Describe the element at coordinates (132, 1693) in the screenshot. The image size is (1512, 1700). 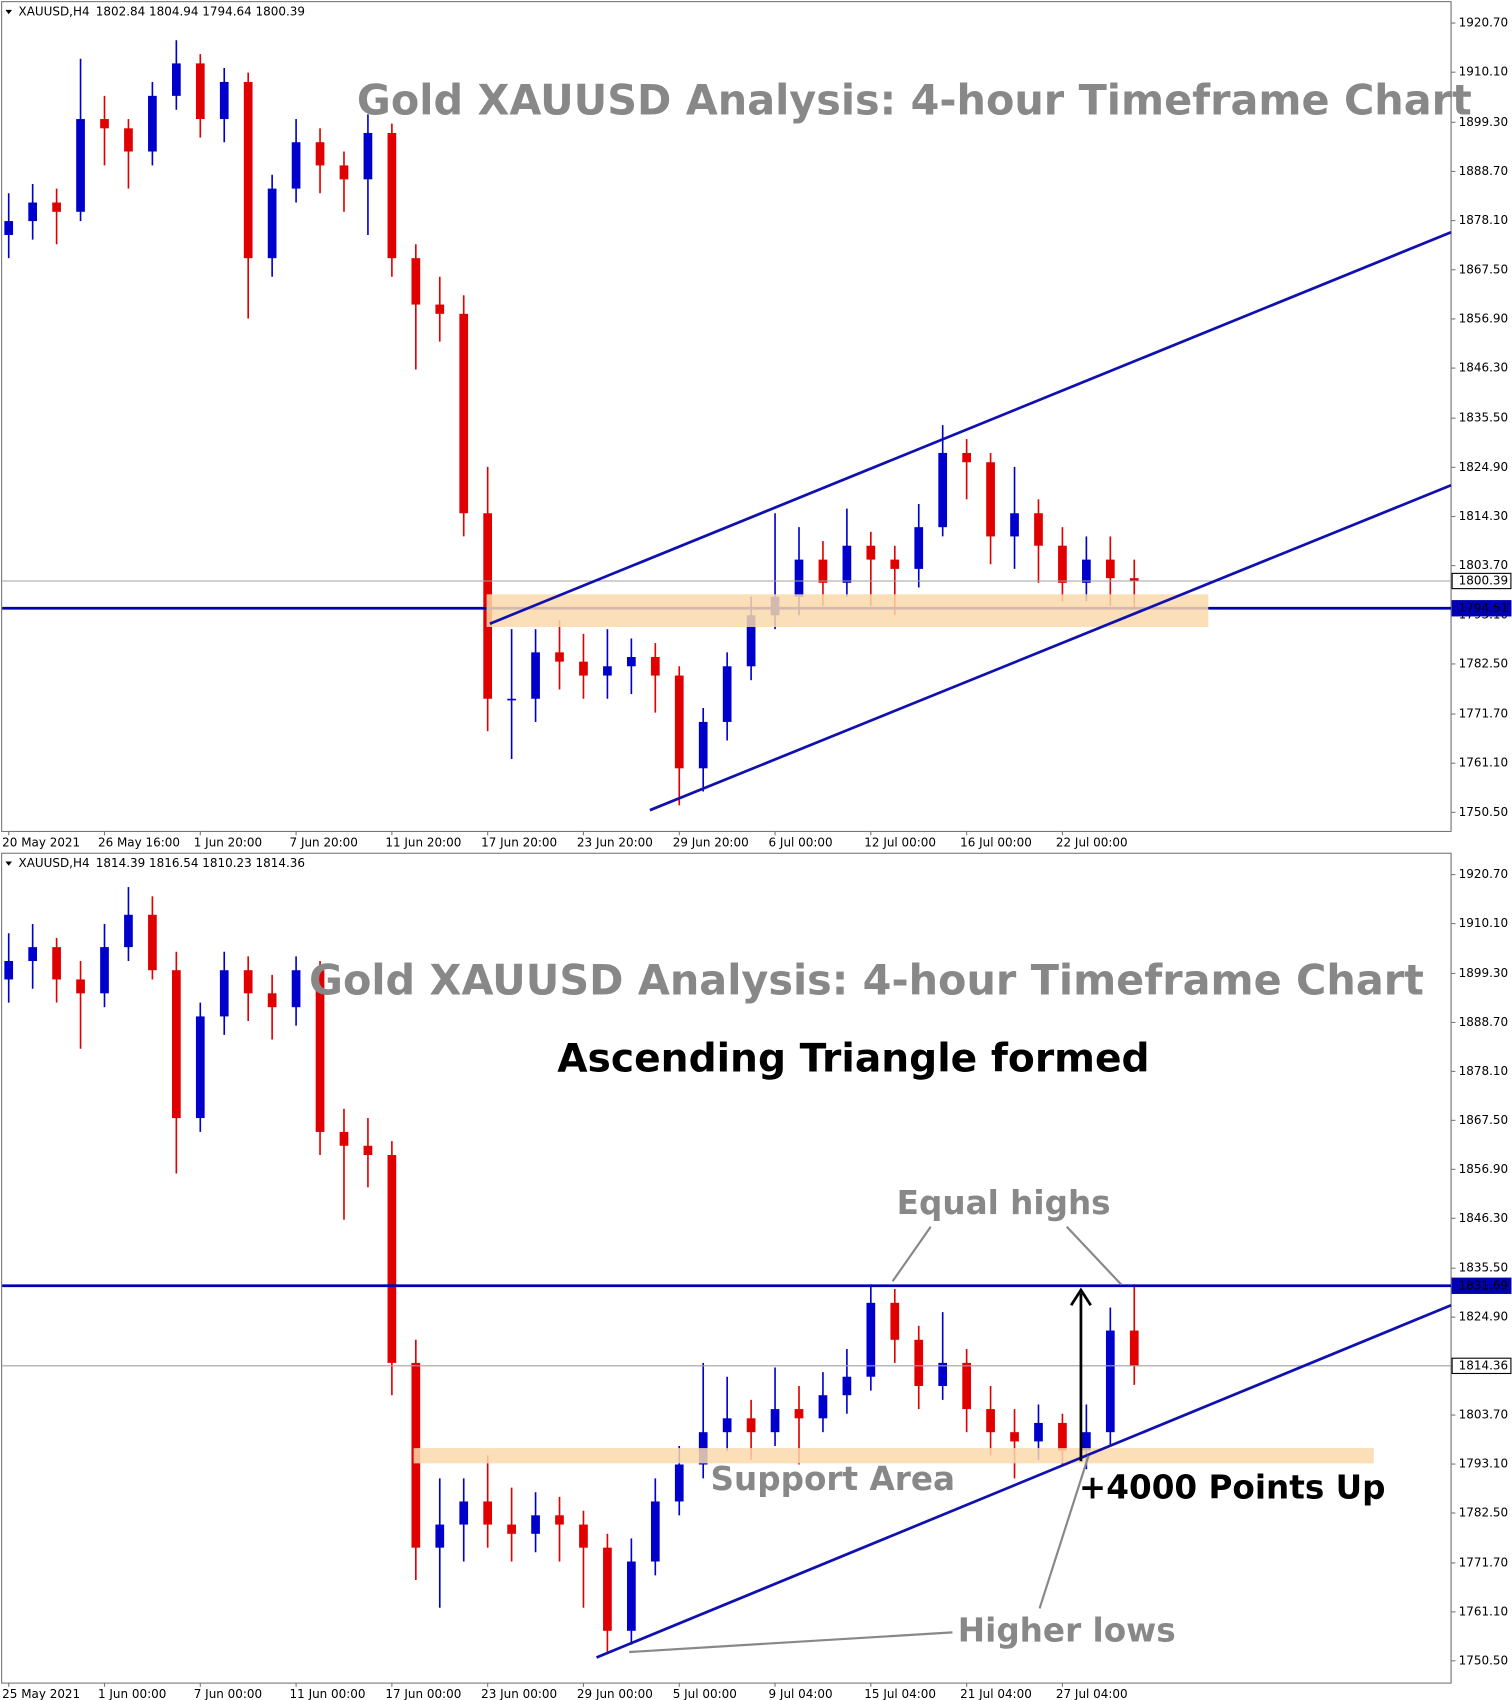
I see `x-tick-label: 1 Jun 00:00` at that location.